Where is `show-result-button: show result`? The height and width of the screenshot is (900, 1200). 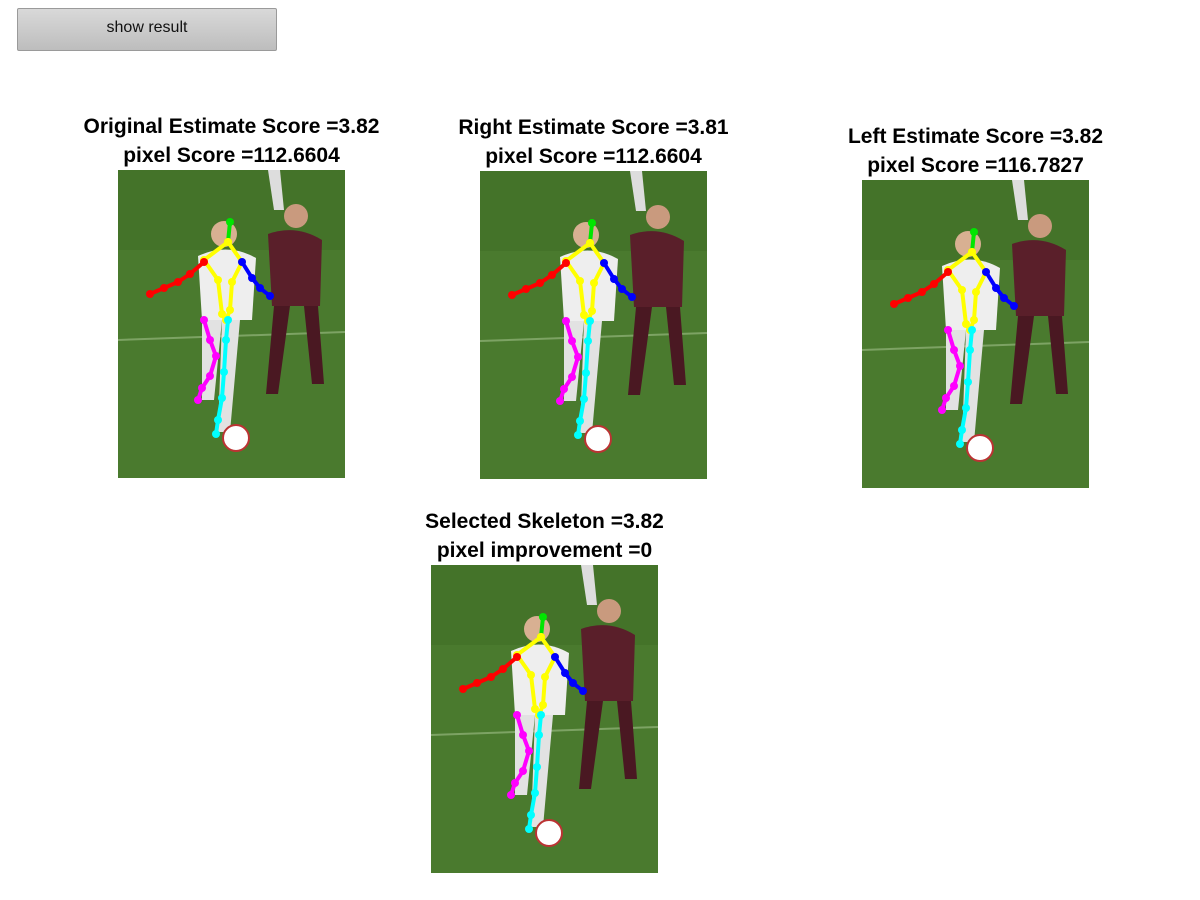 show-result-button: show result is located at coordinates (147, 29).